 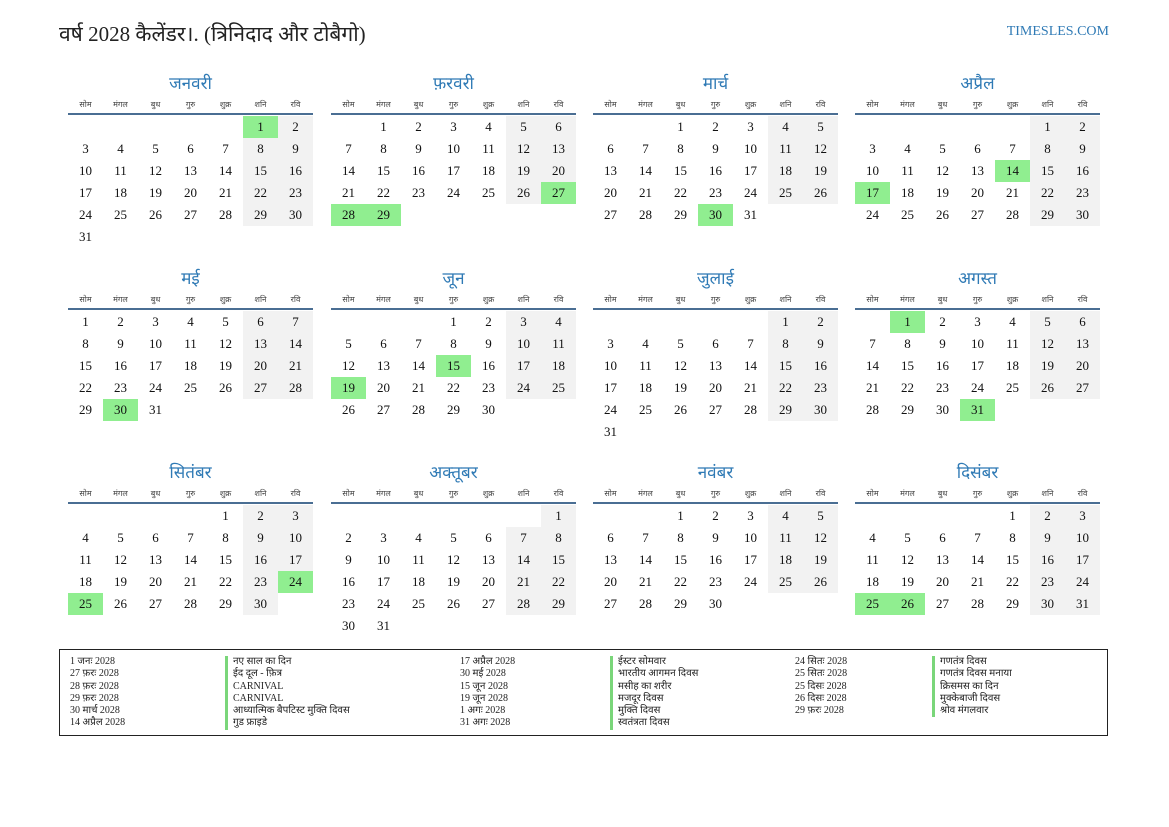 I want to click on day-cell: 16, so click(x=488, y=365).